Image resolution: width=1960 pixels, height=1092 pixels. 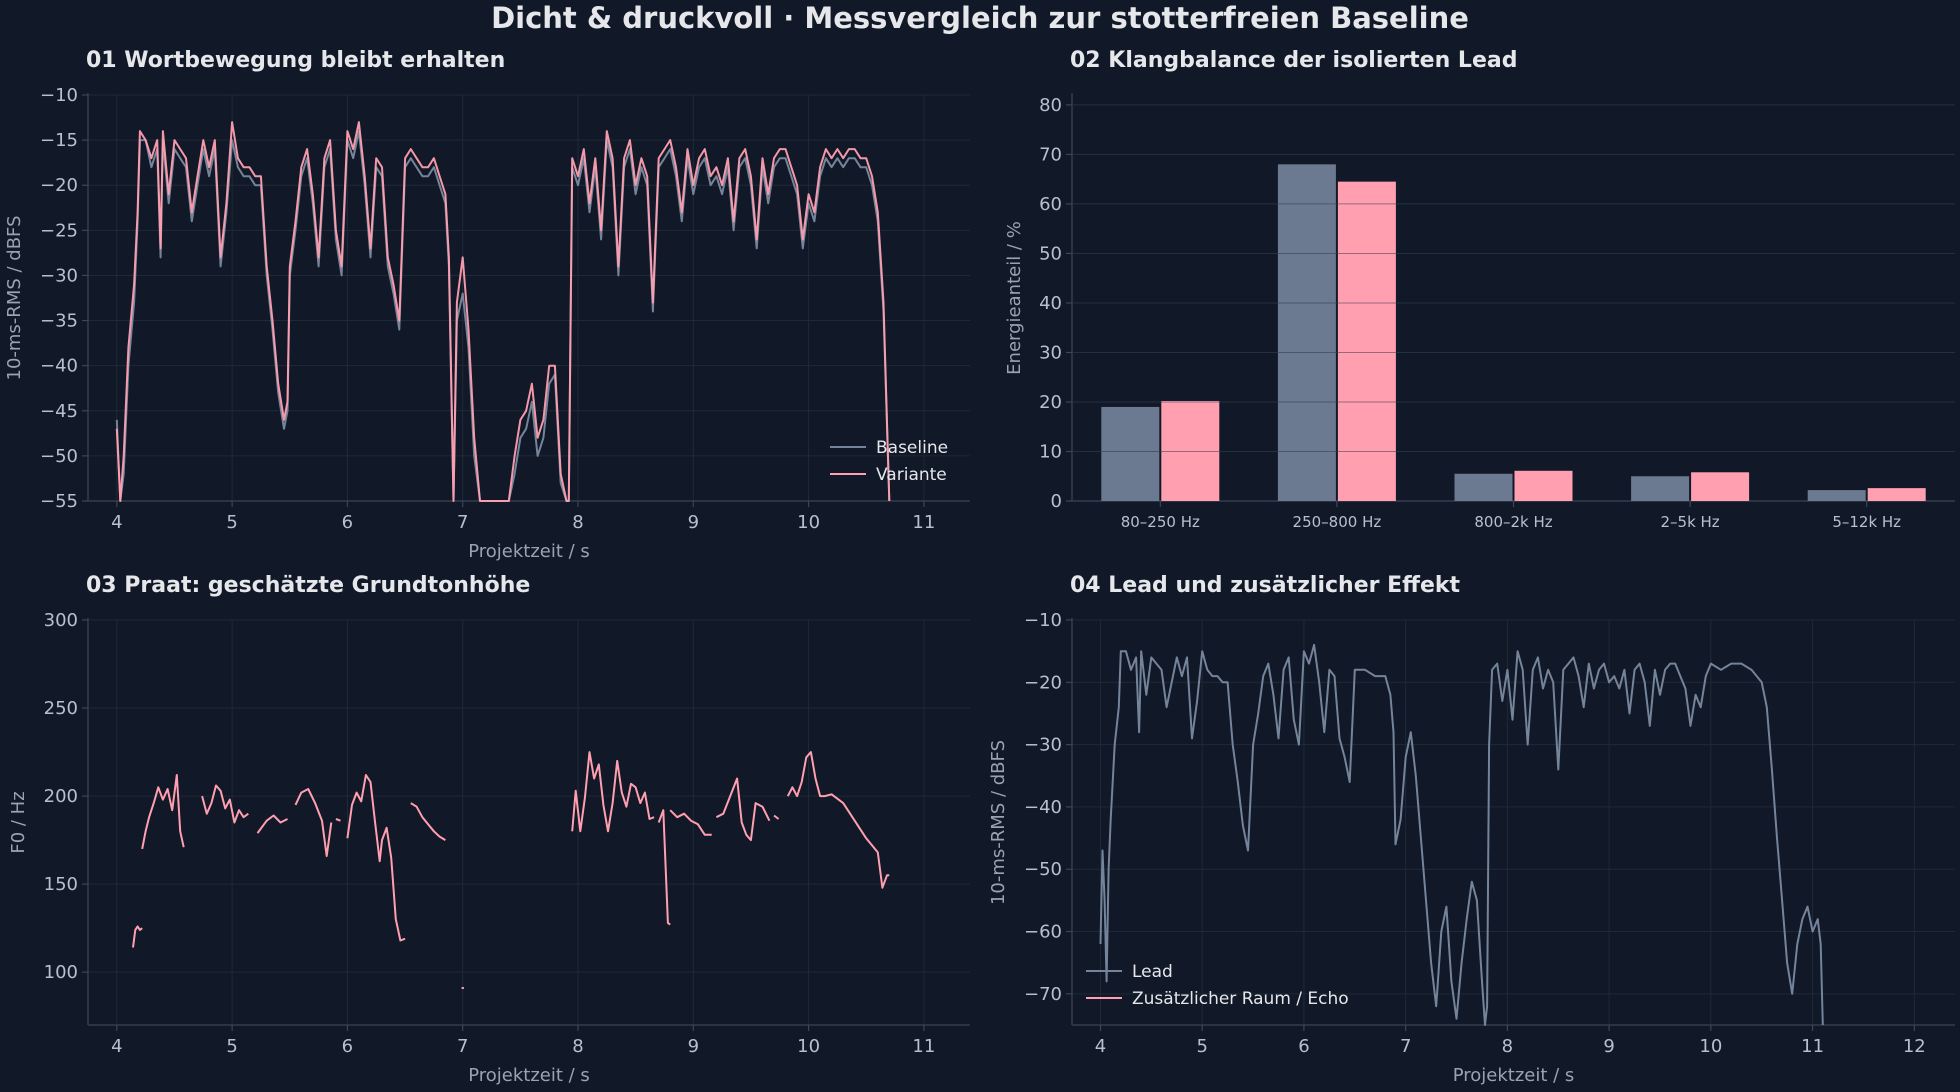 What do you see at coordinates (1152, 972) in the screenshot?
I see `legend-label: Lead` at bounding box center [1152, 972].